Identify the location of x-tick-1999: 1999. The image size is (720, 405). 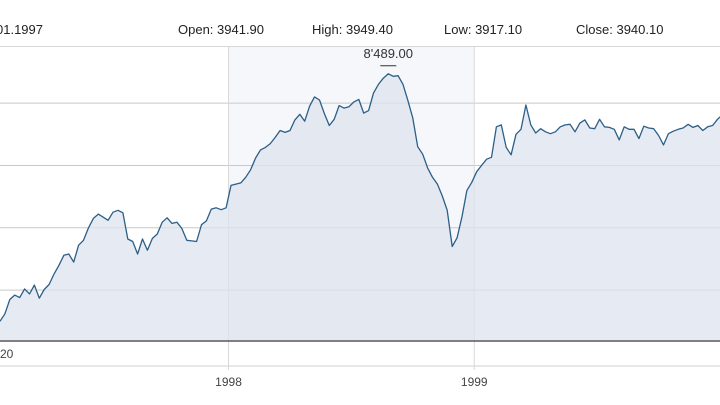
(474, 382).